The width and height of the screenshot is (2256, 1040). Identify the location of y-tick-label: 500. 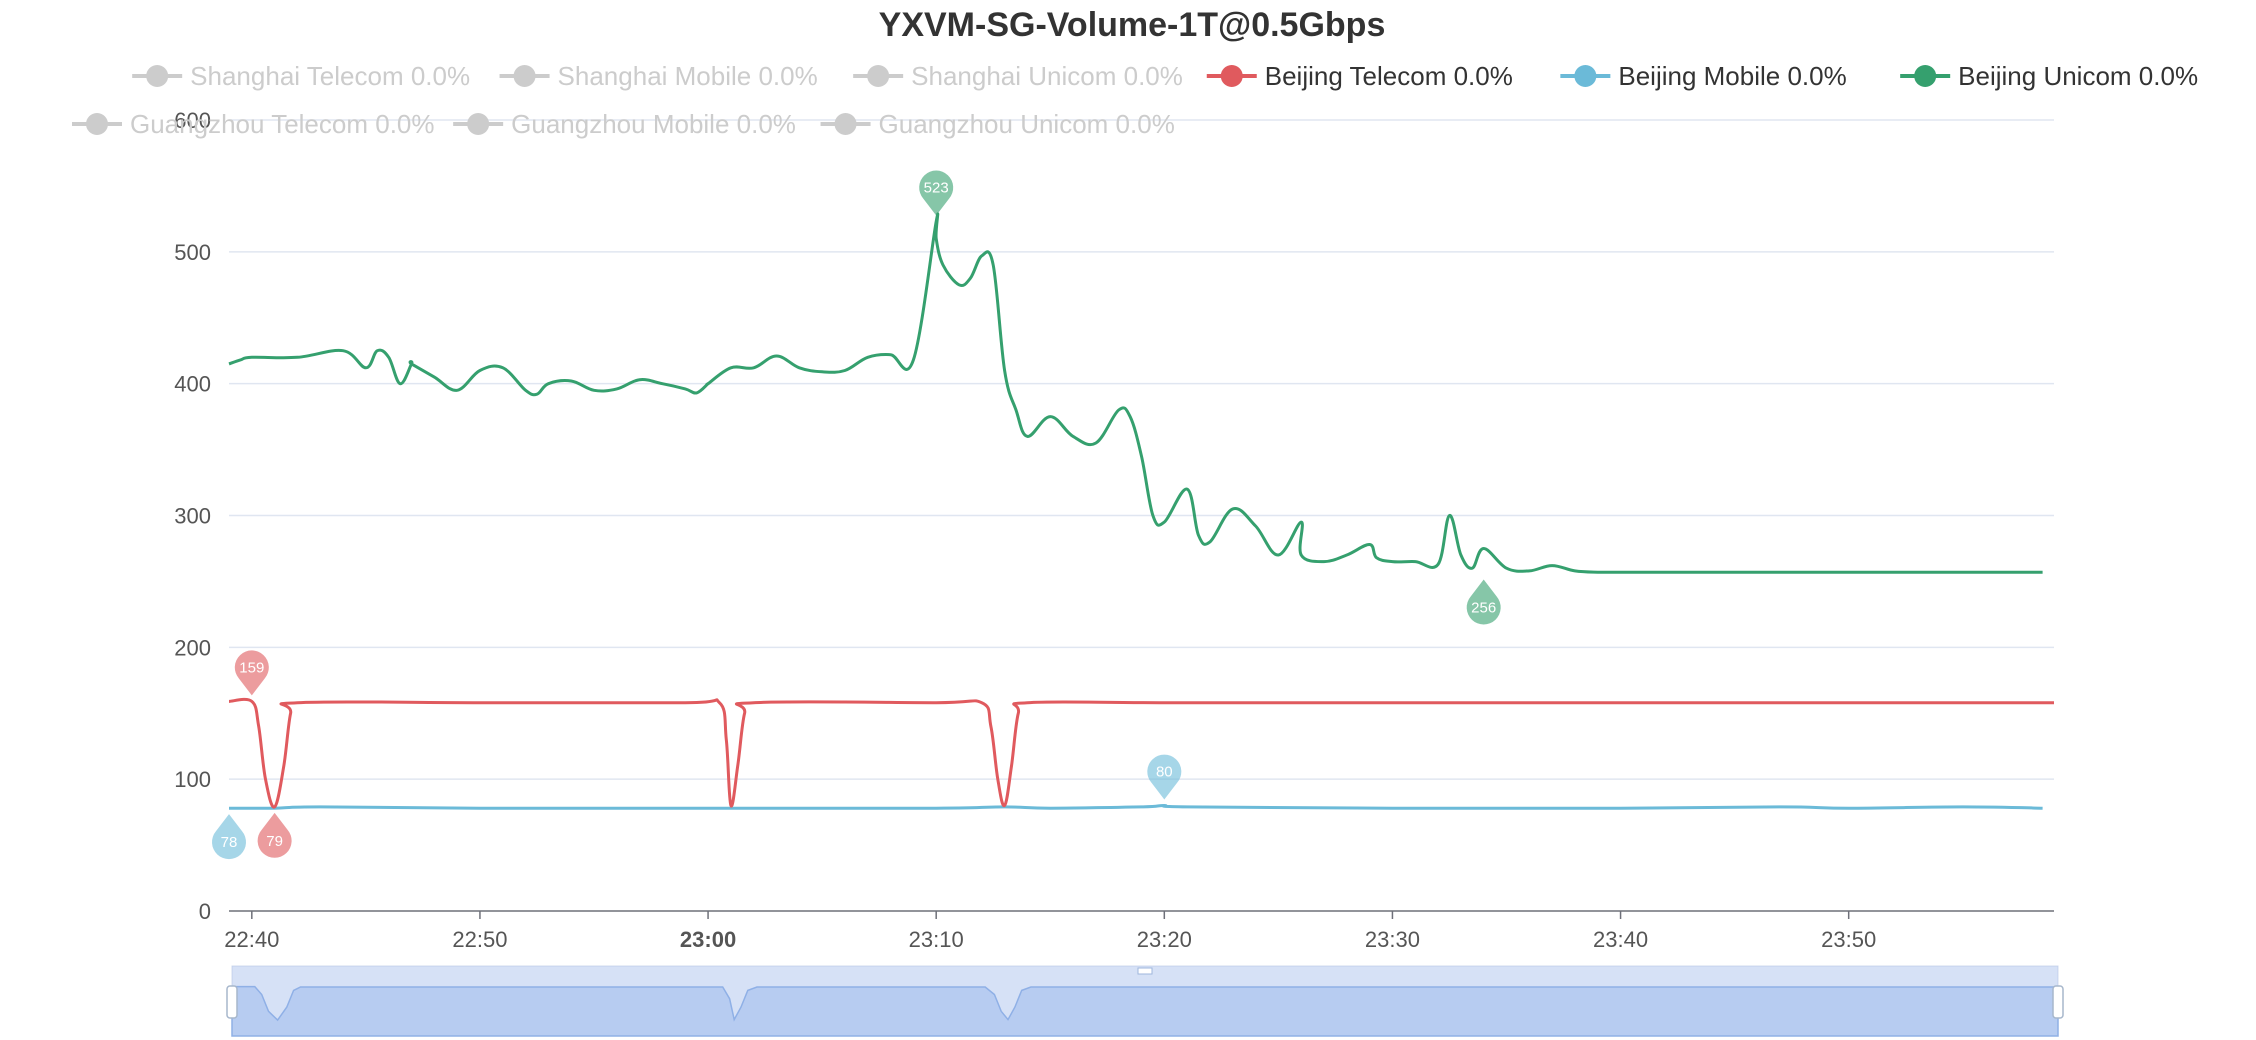
(192, 252).